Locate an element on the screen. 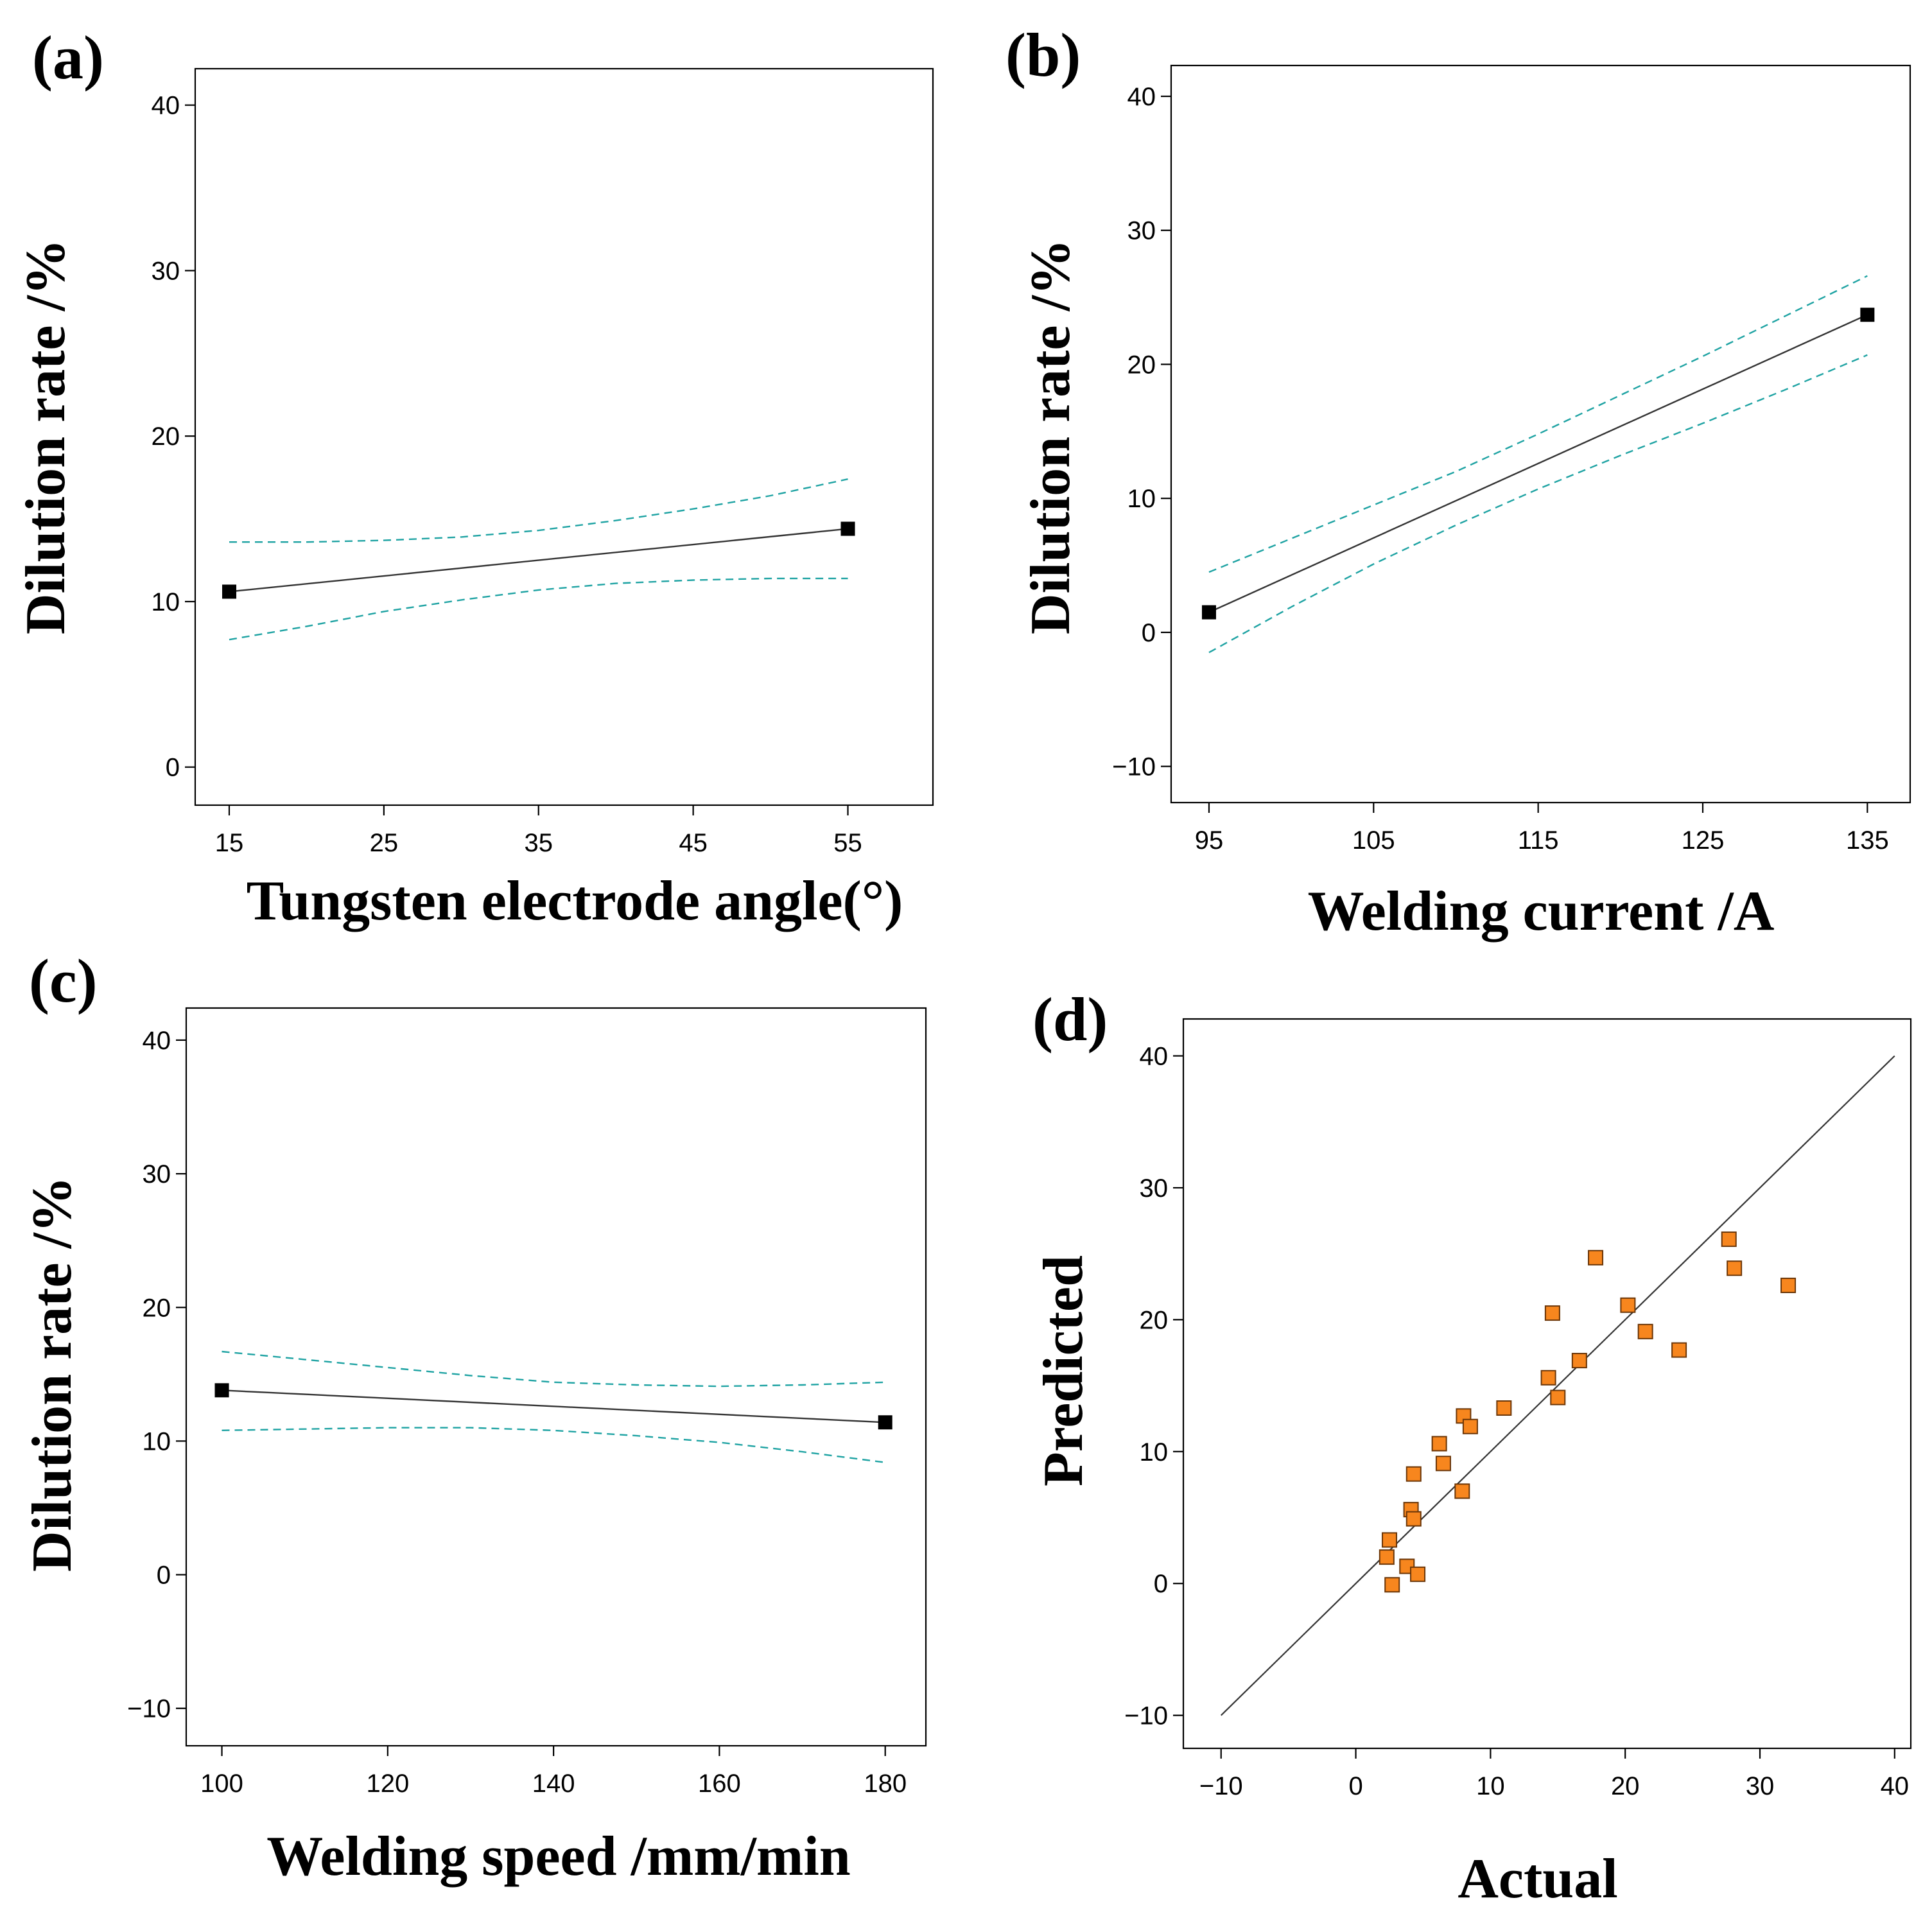 The image size is (1932, 1914). x-tick-label: 180 is located at coordinates (885, 1784).